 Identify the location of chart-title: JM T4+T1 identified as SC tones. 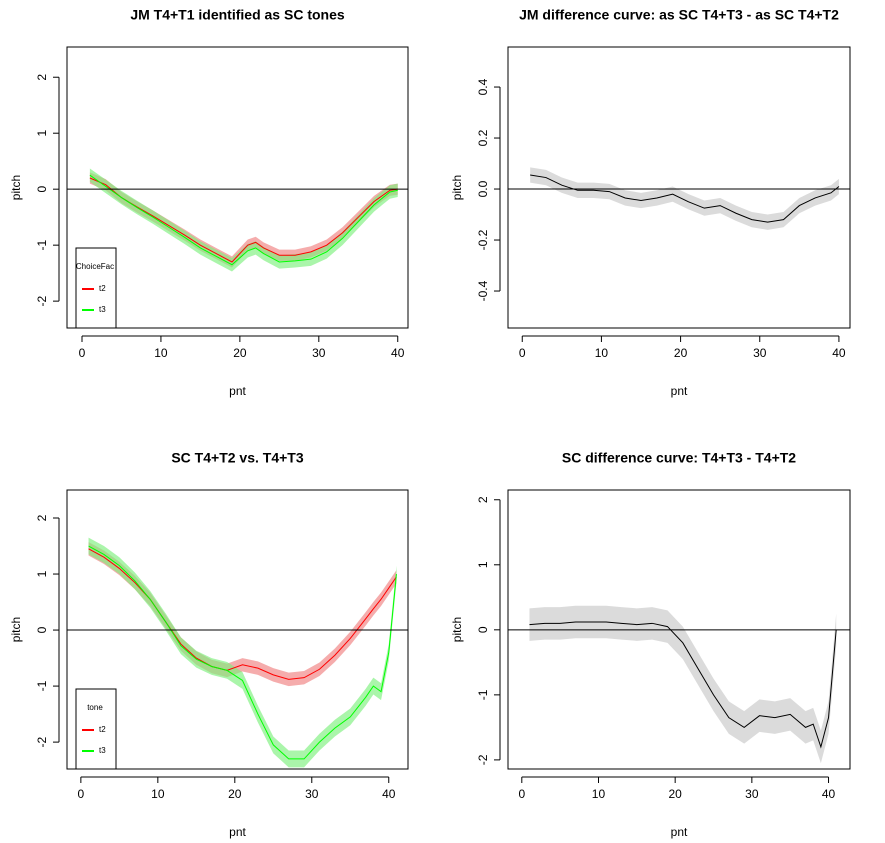
(237, 15).